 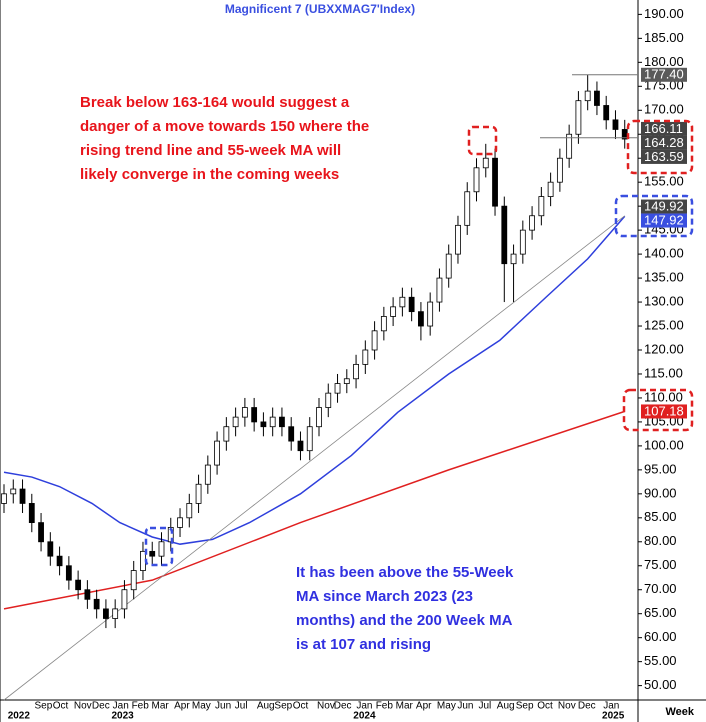 I want to click on y-tick-label: 70.00, so click(x=660, y=588).